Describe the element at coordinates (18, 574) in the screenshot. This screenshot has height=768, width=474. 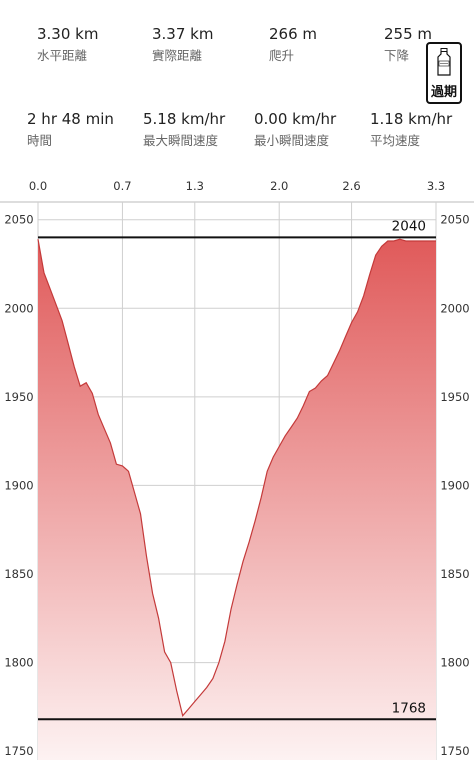
I see `y-tick-label-left: 1850` at that location.